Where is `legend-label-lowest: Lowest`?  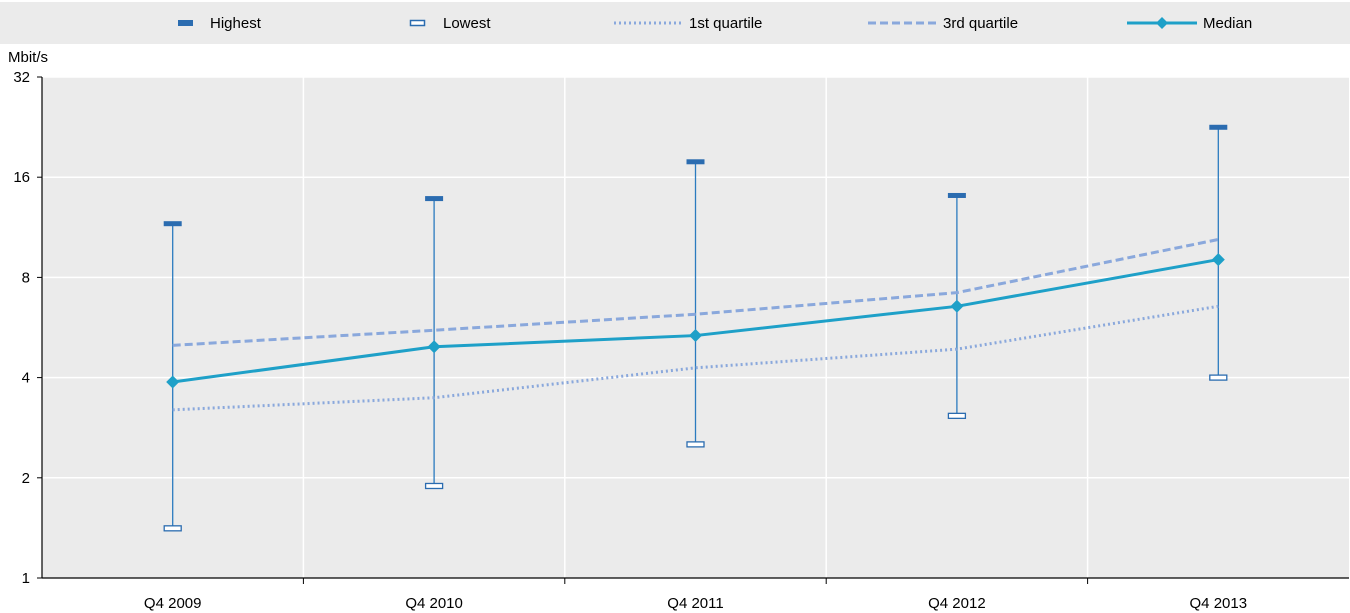
legend-label-lowest: Lowest is located at coordinates (467, 23).